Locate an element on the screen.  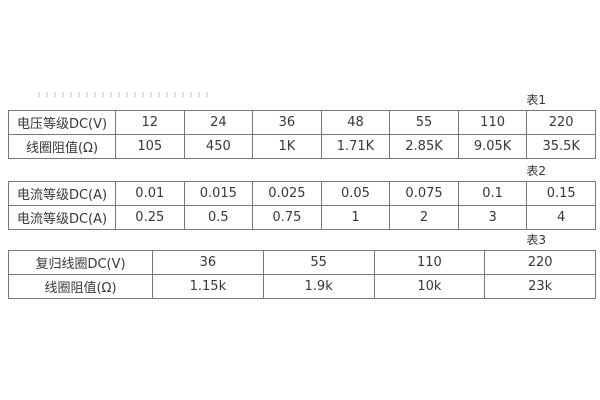
row-header-cell: 电压等级DC(V) is located at coordinates (62, 122).